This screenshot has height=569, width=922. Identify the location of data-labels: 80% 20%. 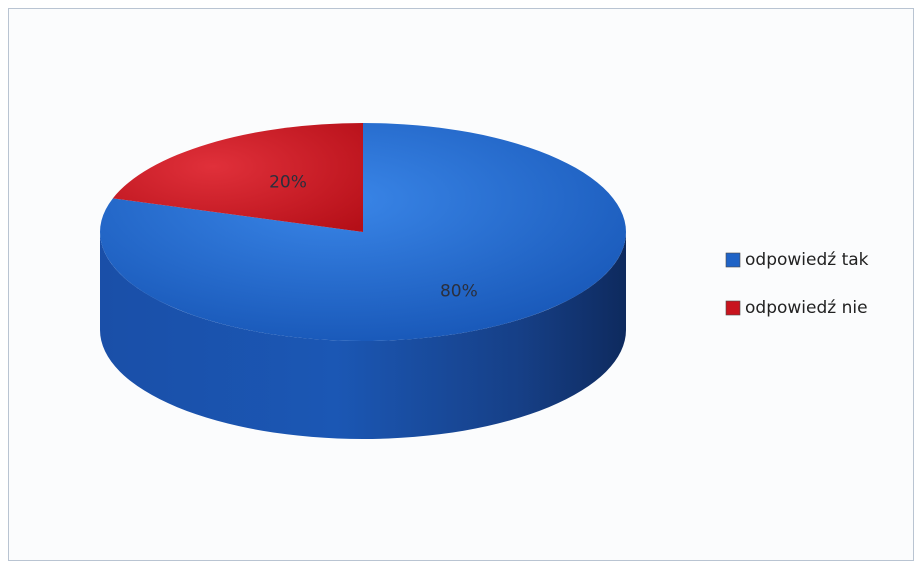
(373, 236).